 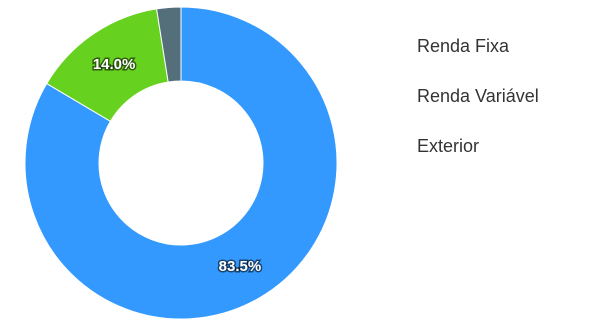 I want to click on legend-item-renda-variavel: Renda Variável, so click(x=478, y=96).